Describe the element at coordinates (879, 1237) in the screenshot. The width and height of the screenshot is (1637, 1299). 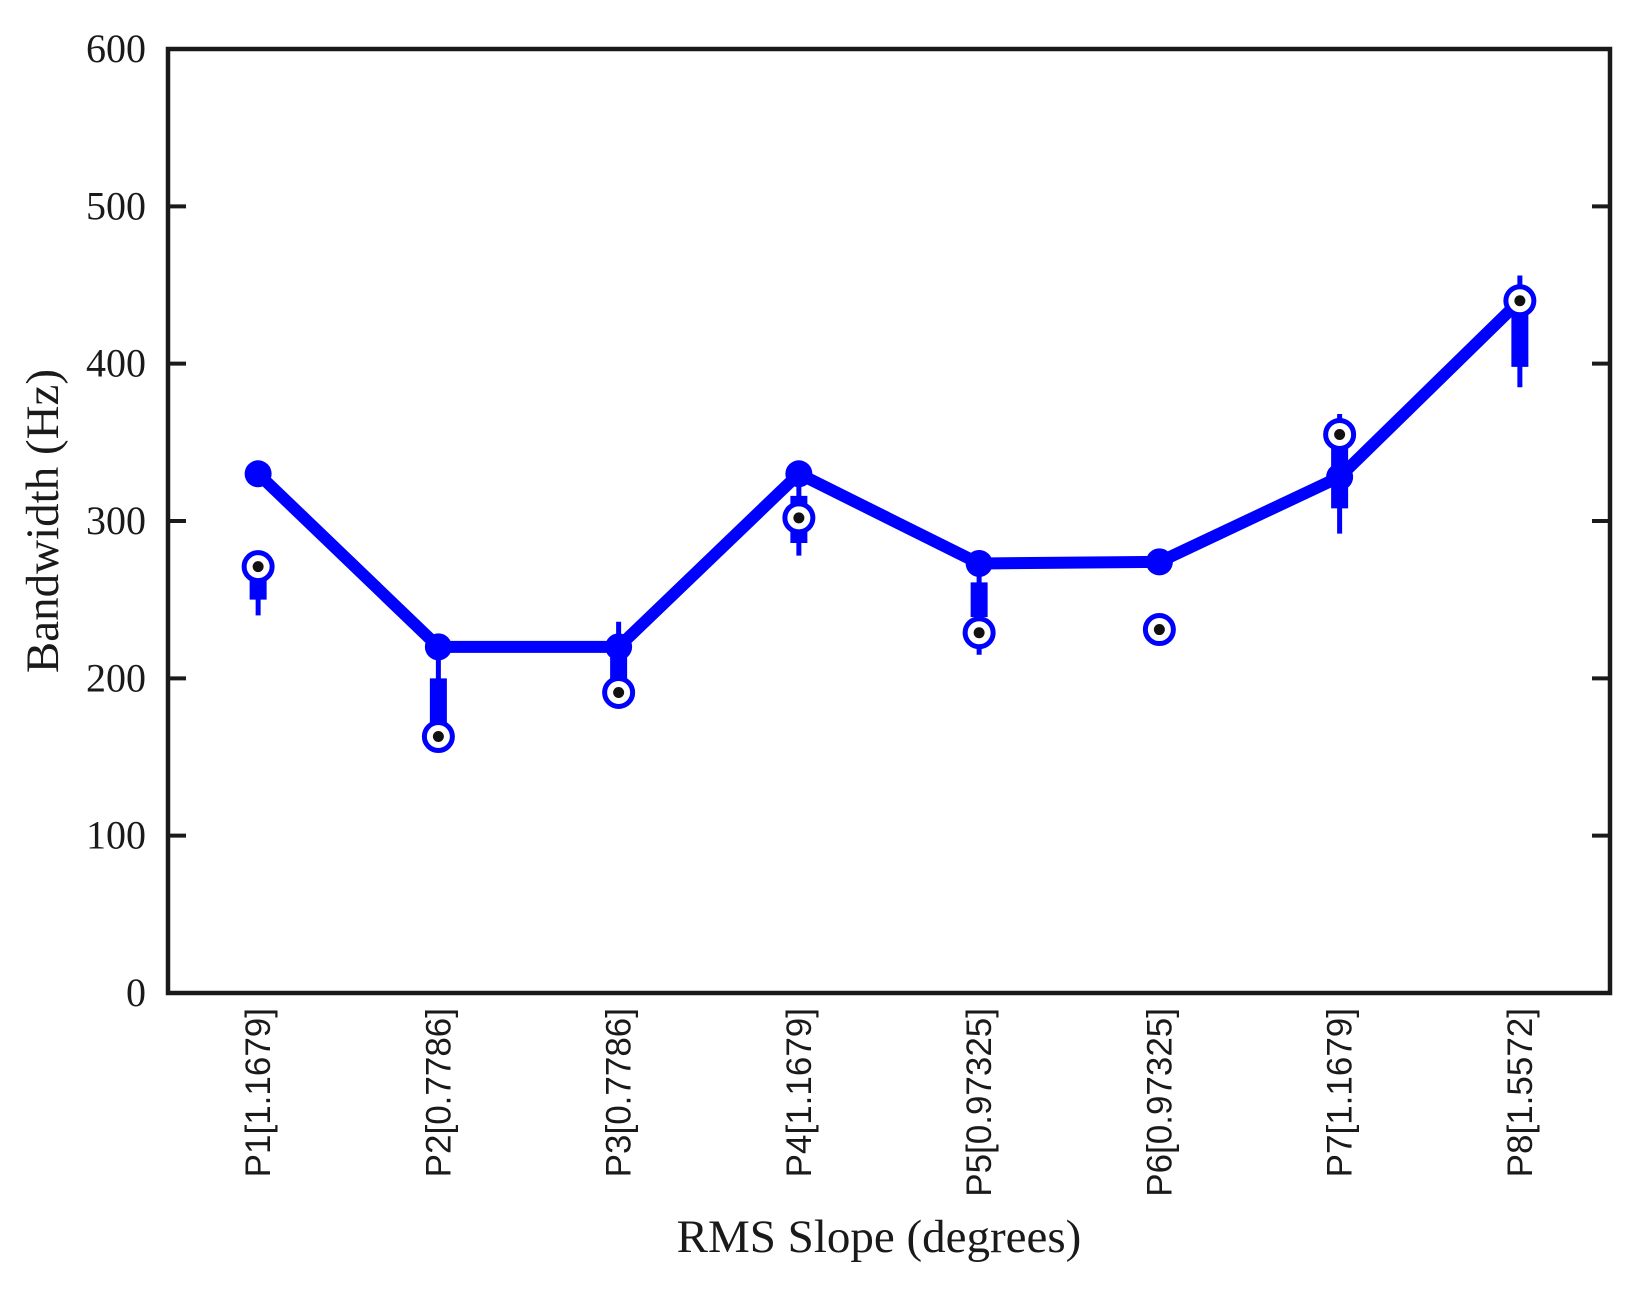
I see `x-axis-label: RMS Slope (degrees)` at that location.